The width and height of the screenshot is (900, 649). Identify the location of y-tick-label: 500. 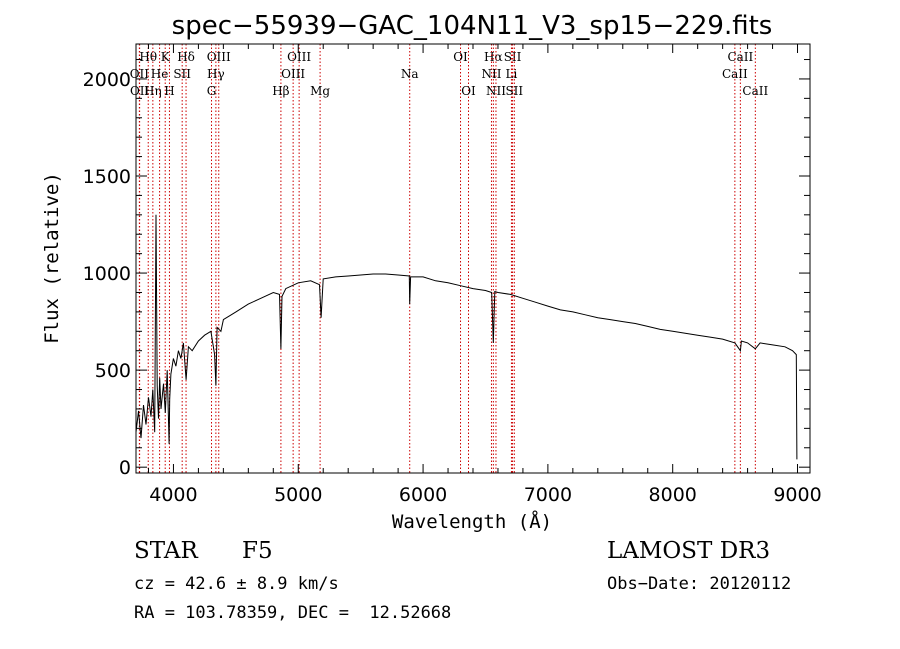
(113, 371).